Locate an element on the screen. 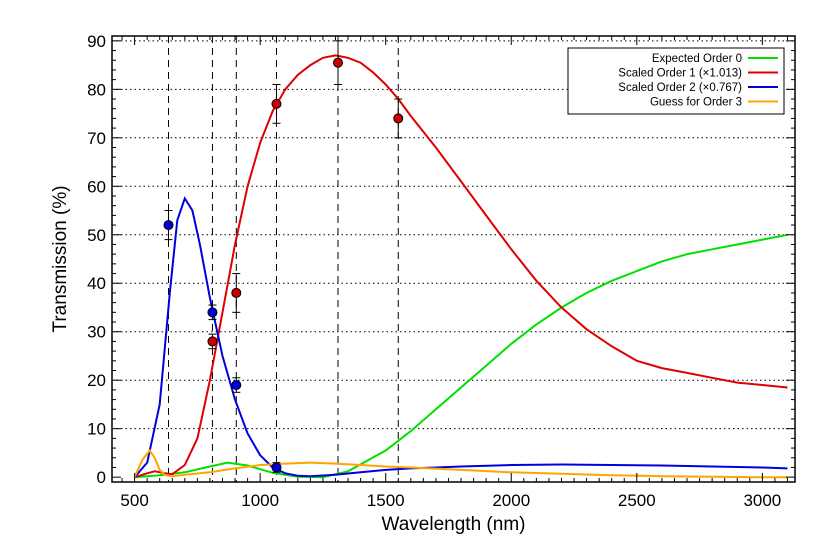  y-tick-label: 0 is located at coordinates (101, 477).